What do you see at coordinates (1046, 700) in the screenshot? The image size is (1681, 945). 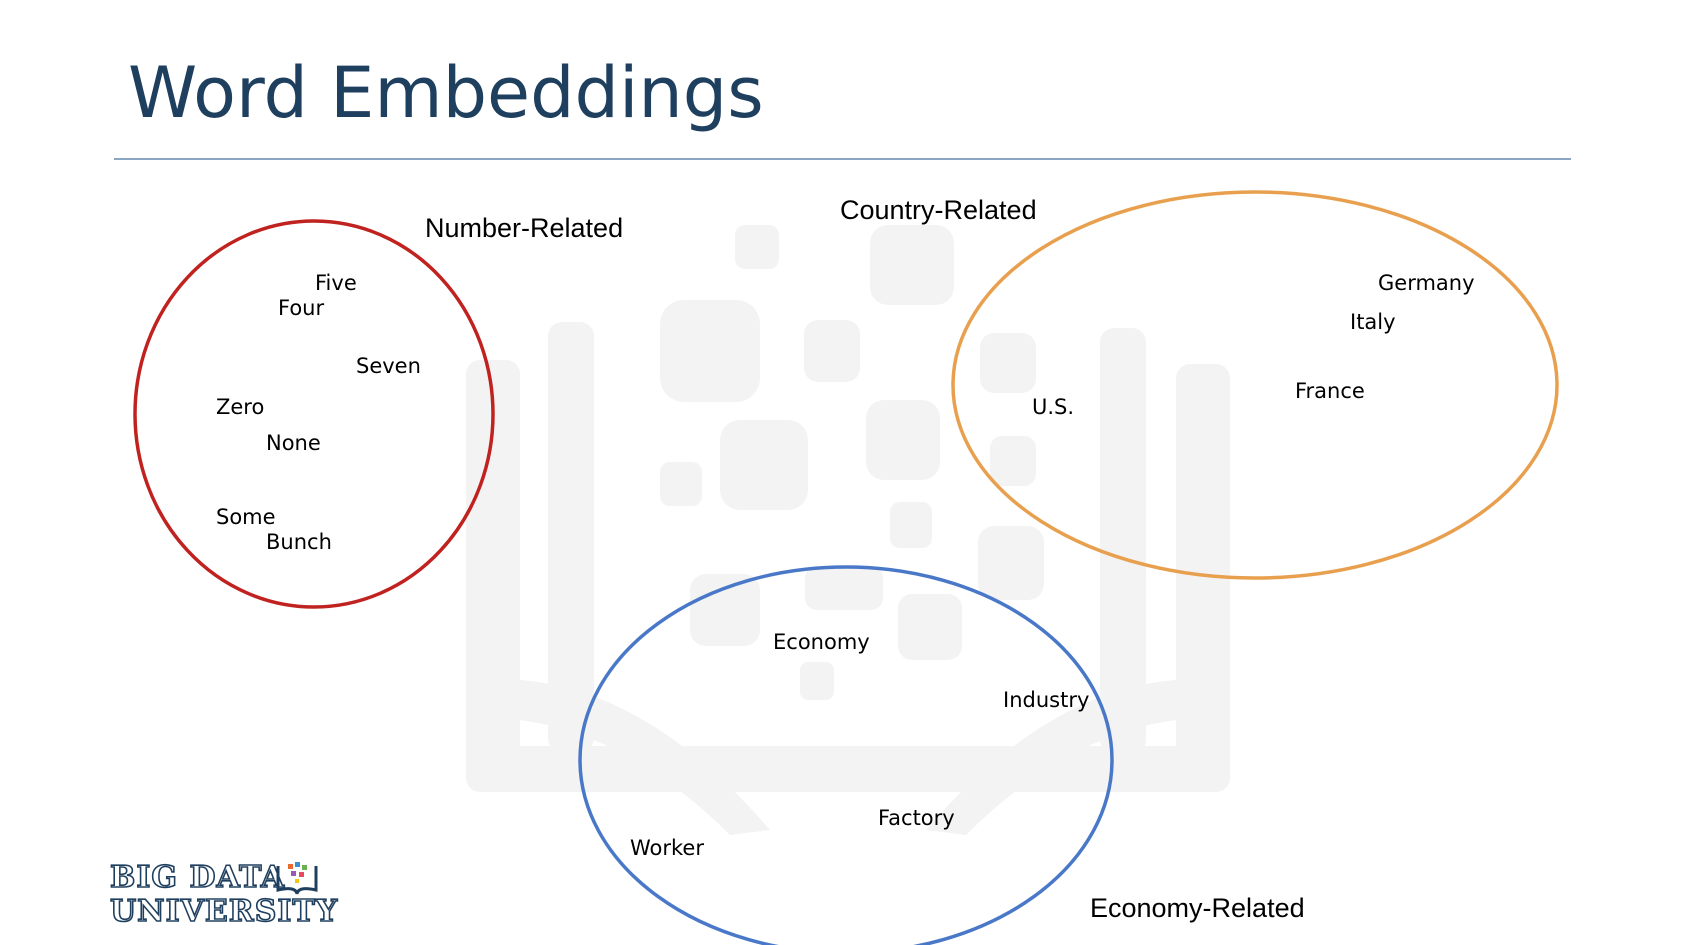 I see `word-industry: Industry` at bounding box center [1046, 700].